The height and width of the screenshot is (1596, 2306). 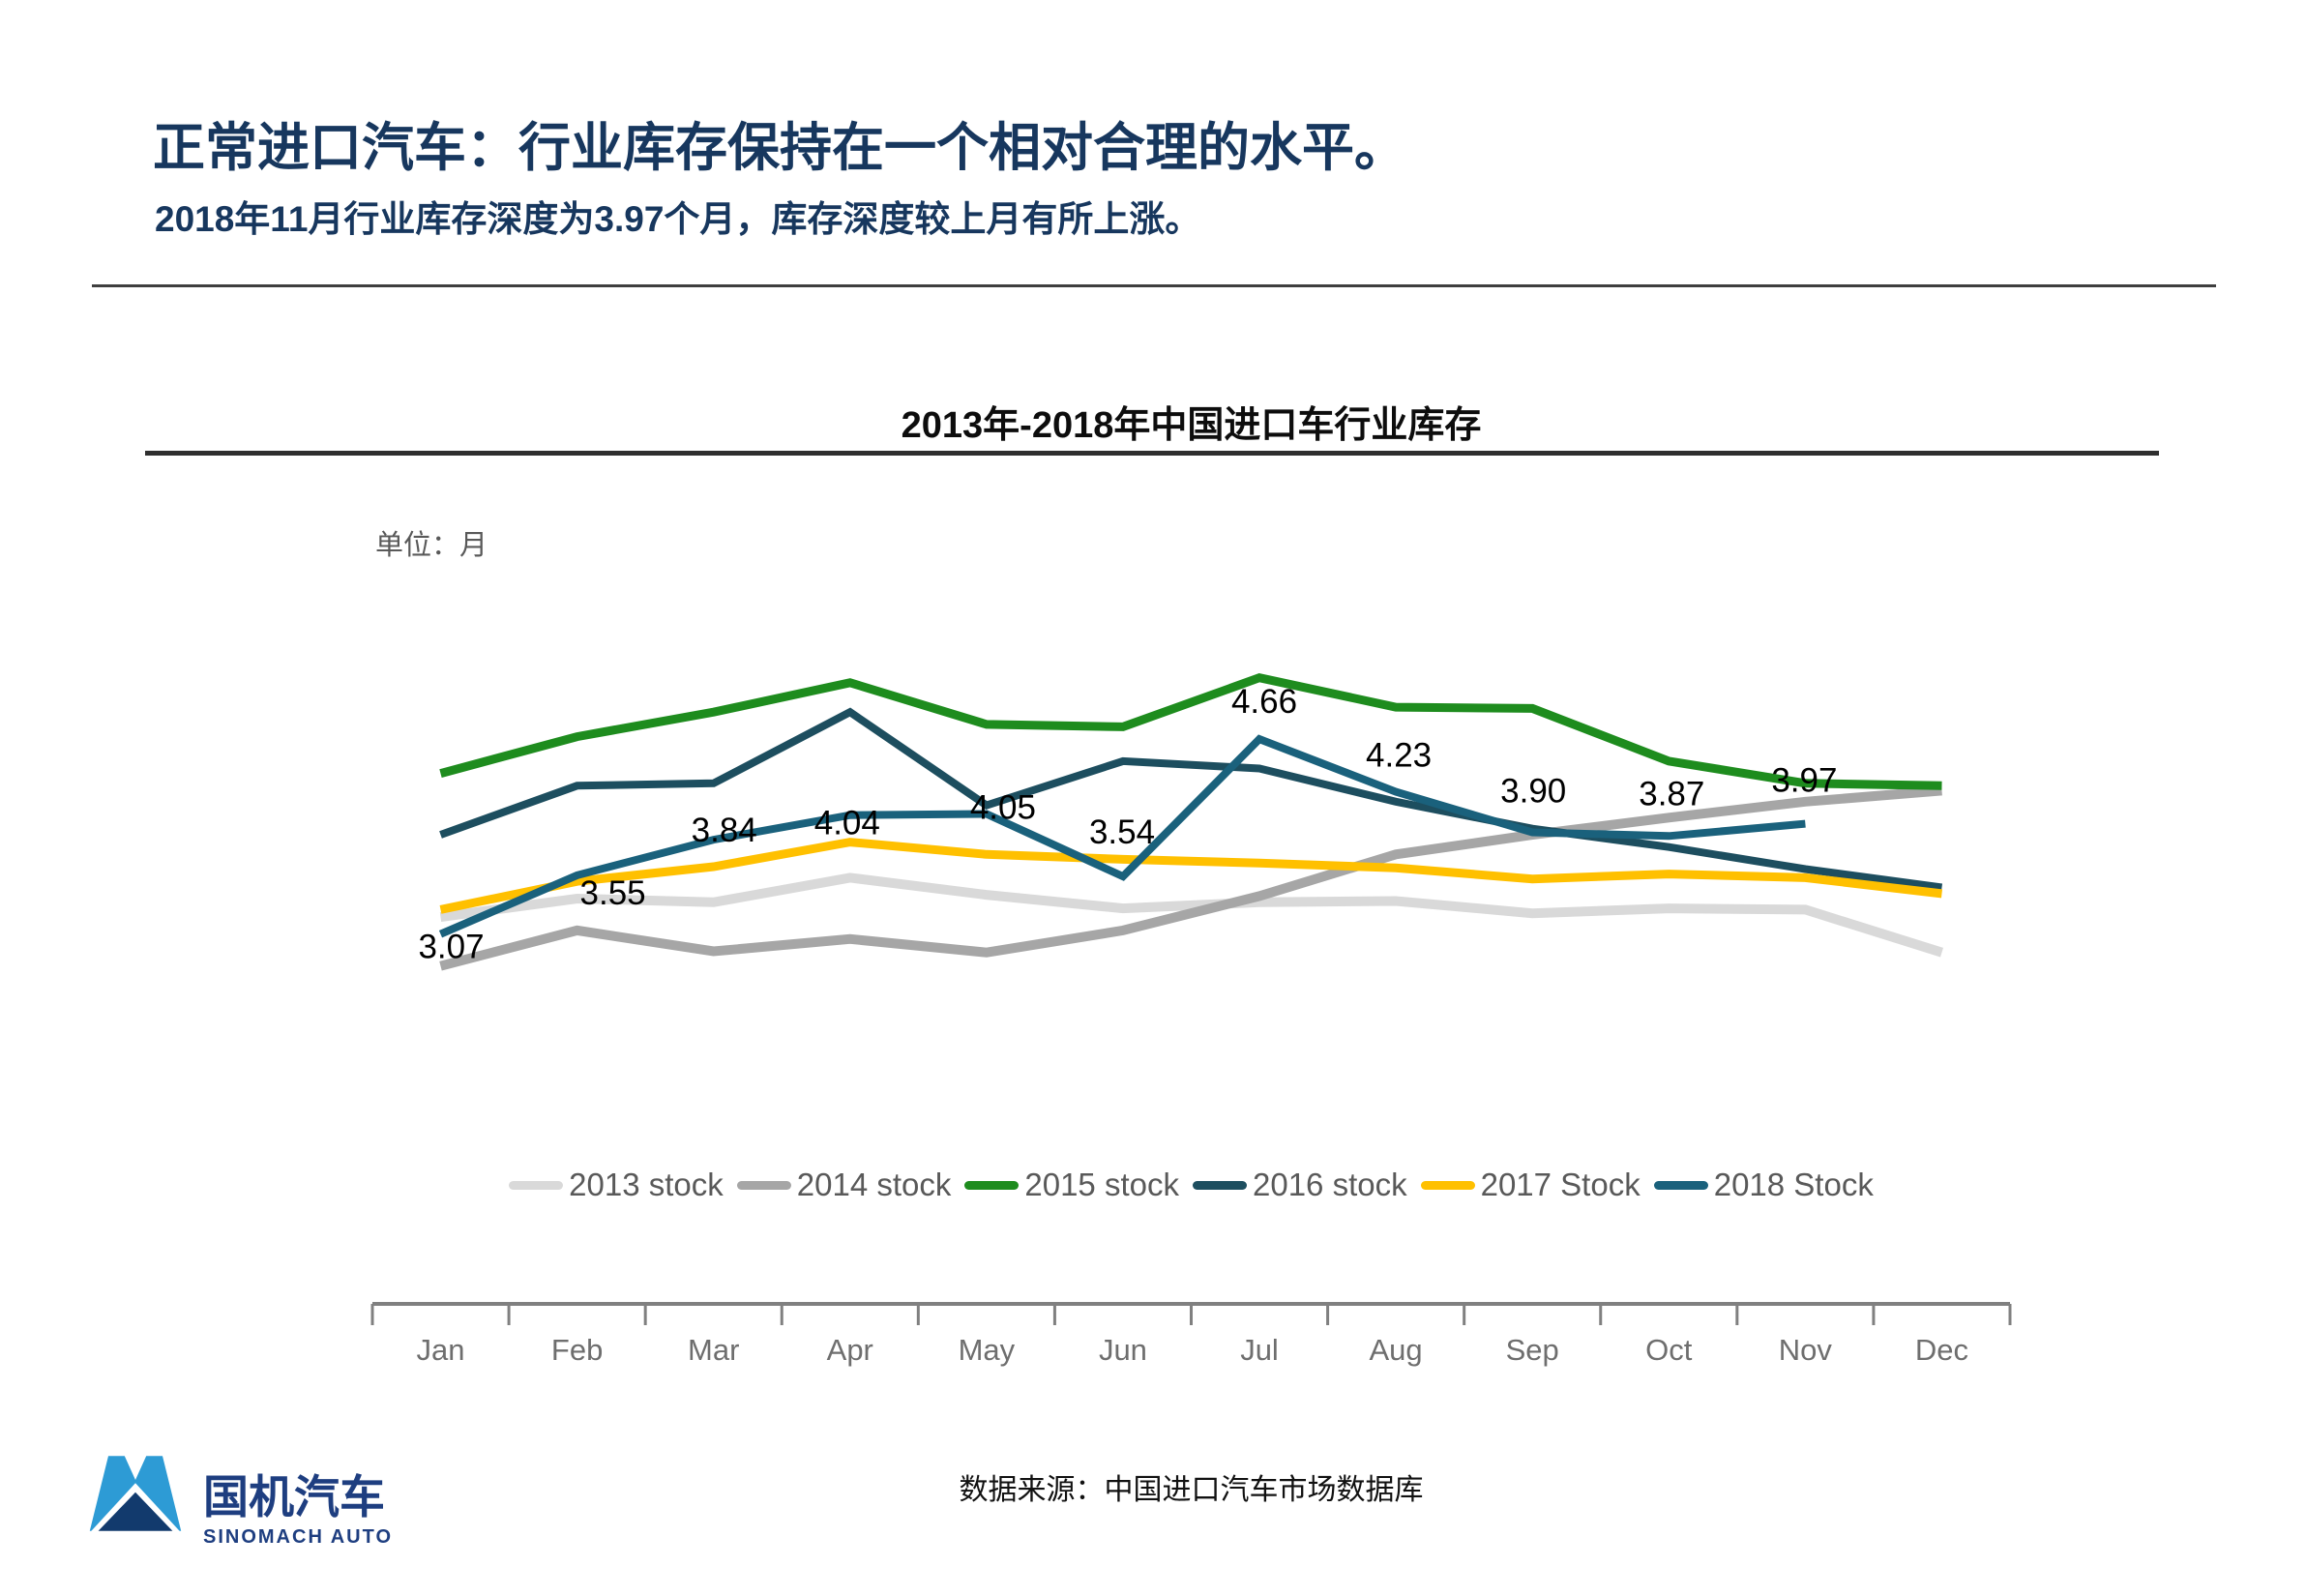 I want to click on company-logo: 国机汽车 SINOMACH AUTO, so click(x=239, y=1499).